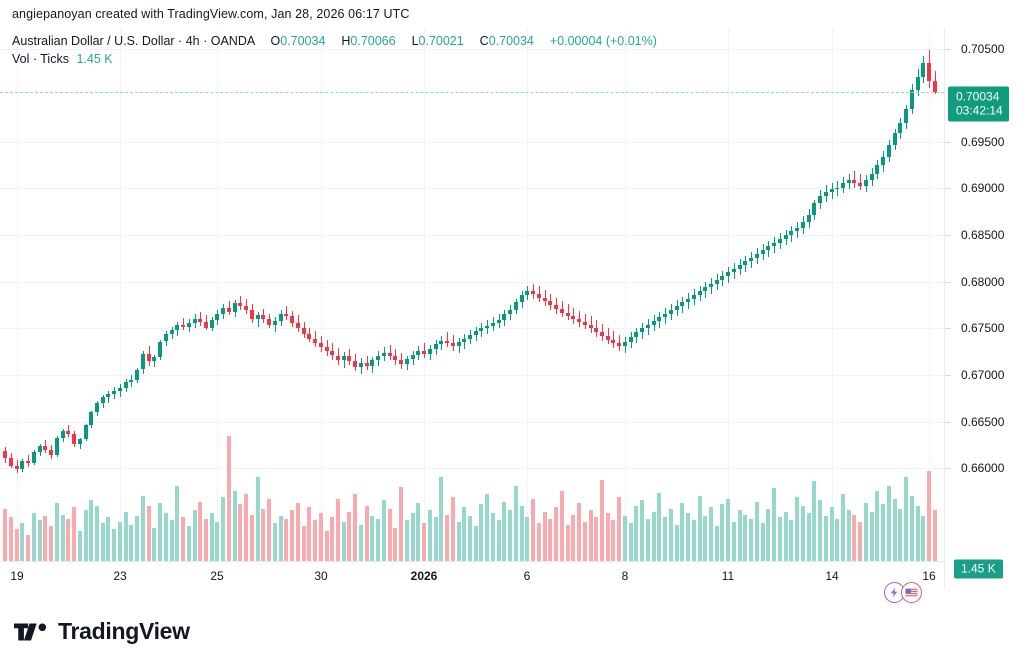 The height and width of the screenshot is (661, 1024). I want to click on legend-symbol: Australian Dollar / U.S. Dollar, so click(93, 41).